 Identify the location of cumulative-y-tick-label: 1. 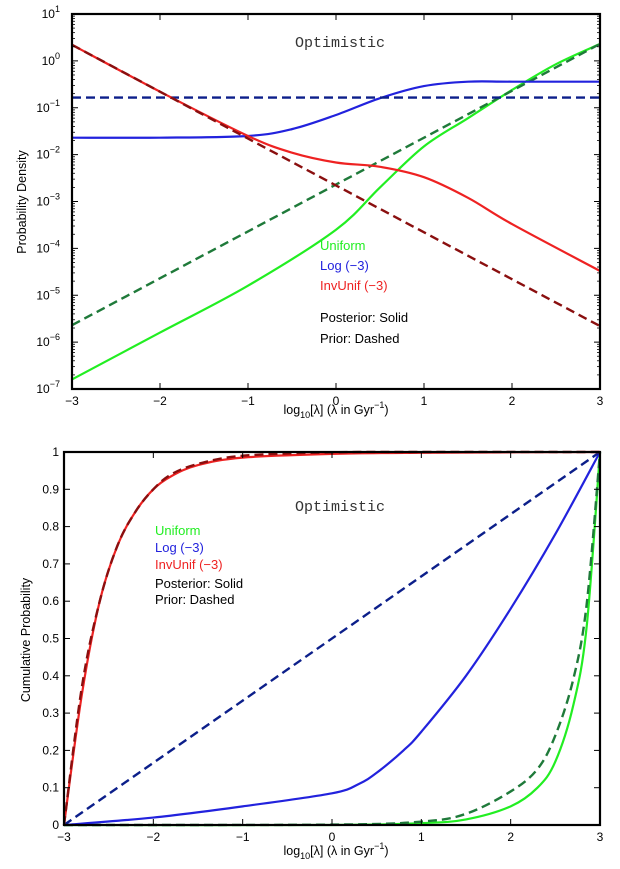
(55, 452).